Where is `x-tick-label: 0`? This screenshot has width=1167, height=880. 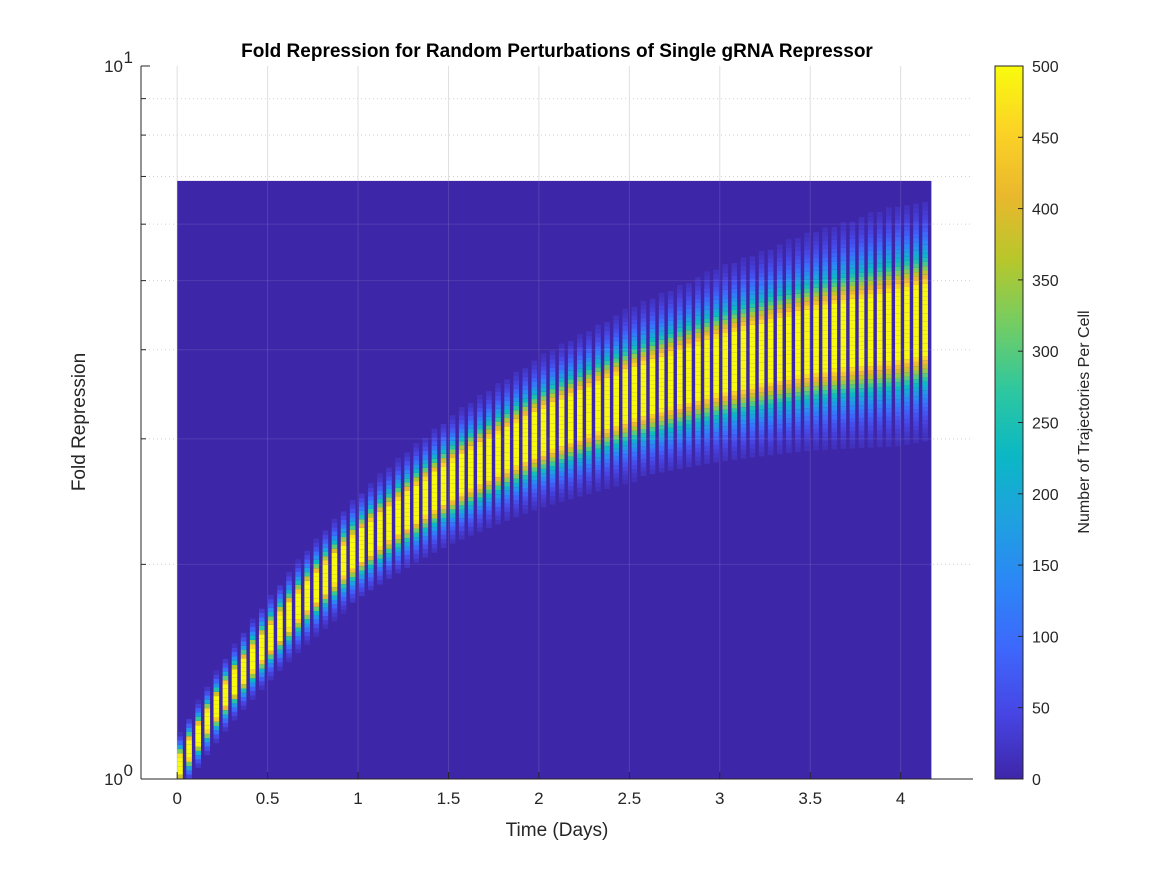 x-tick-label: 0 is located at coordinates (176, 798).